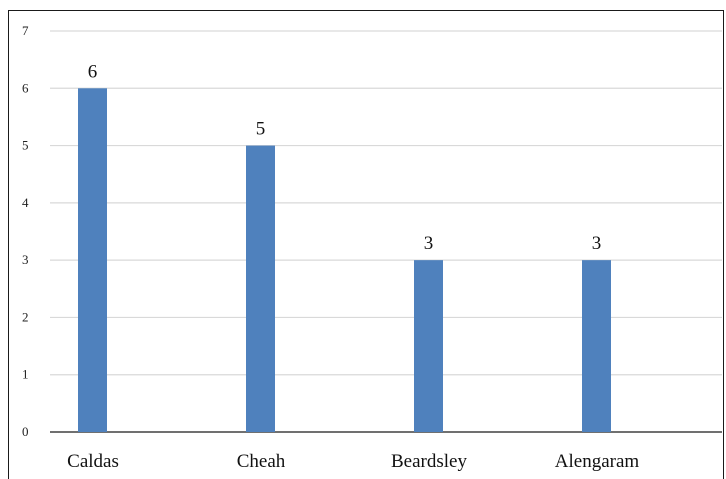 Image resolution: width=726 pixels, height=479 pixels. What do you see at coordinates (428, 346) in the screenshot?
I see `bar-beardsley` at bounding box center [428, 346].